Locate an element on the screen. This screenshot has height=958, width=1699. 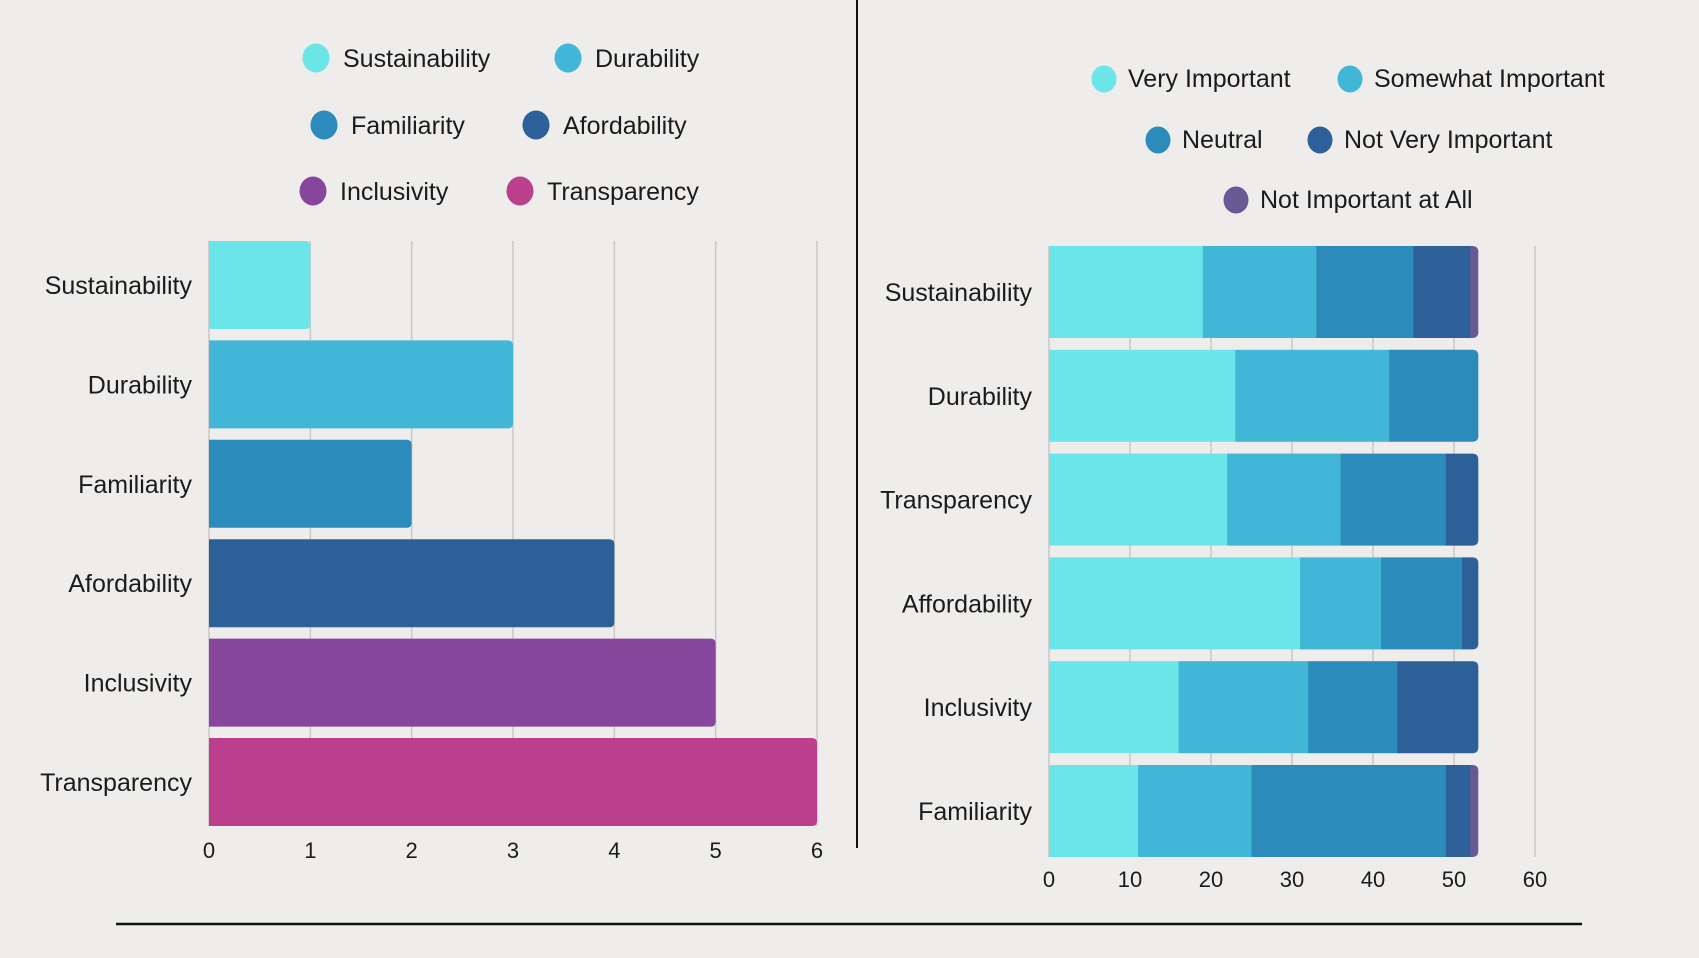
legend-label: Inclusivity is located at coordinates (394, 192).